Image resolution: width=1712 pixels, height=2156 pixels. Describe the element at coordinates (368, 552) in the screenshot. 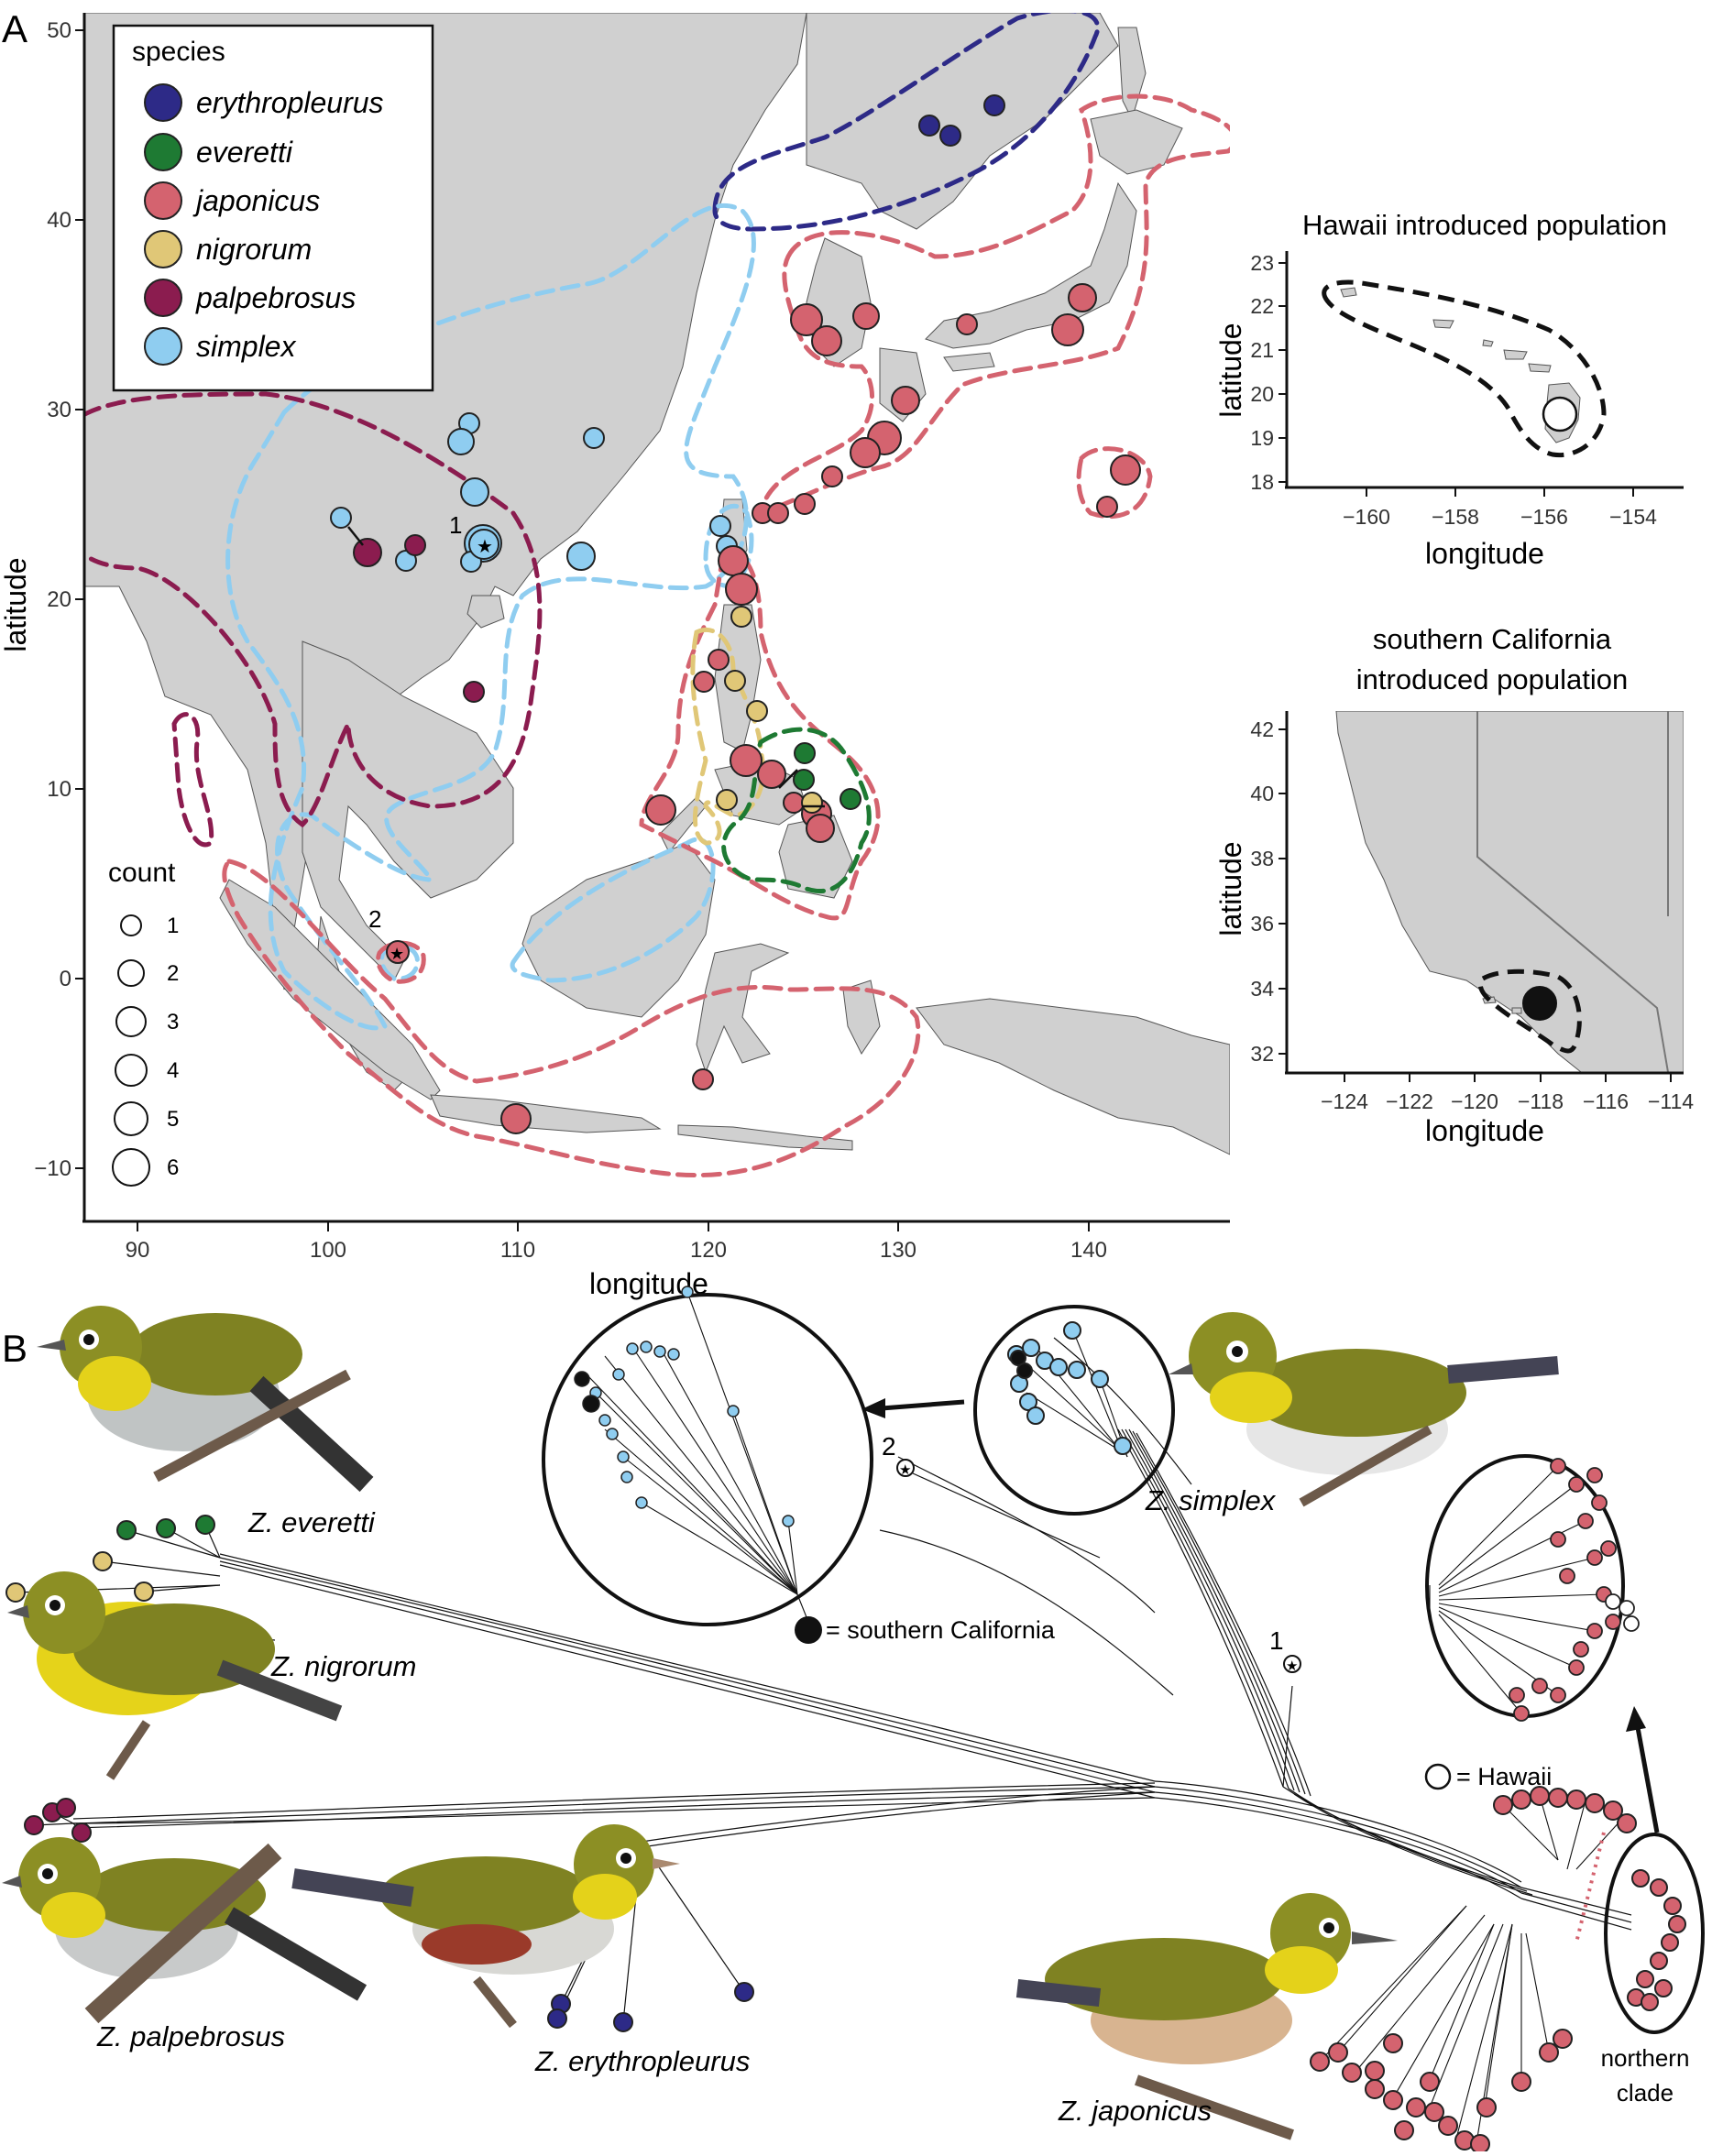

I see `point-palpebrosus` at that location.